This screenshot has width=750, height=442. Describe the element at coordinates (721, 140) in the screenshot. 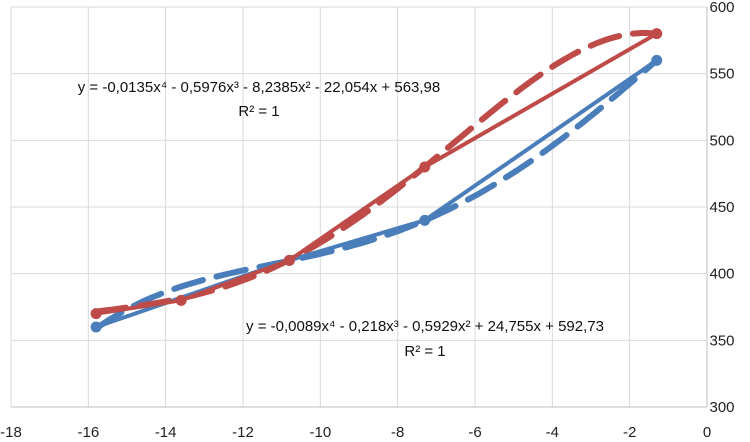

I see `y-tick-label: 500` at that location.